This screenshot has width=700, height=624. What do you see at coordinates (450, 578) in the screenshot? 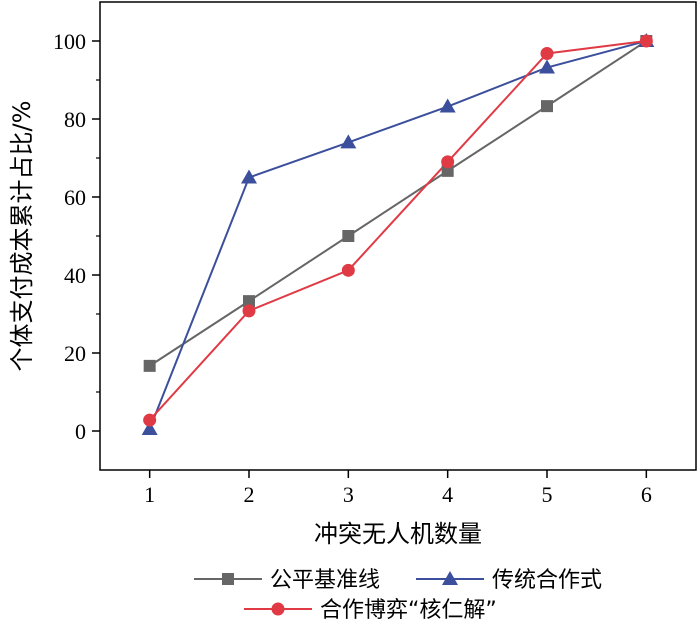
I see `legend-marker-traditional` at bounding box center [450, 578].